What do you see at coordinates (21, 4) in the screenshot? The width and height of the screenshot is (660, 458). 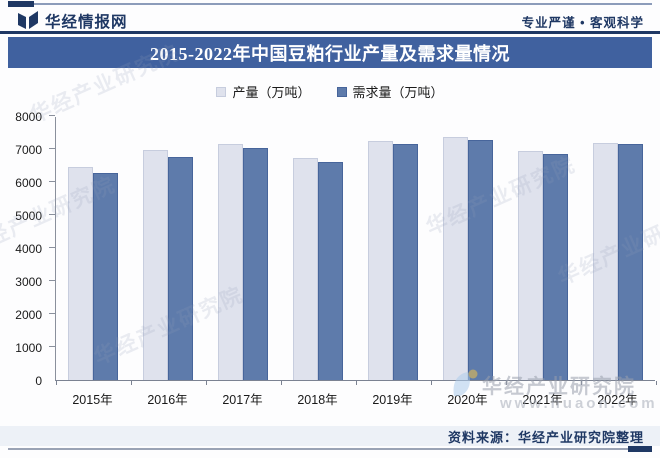 I see `top-accent-block` at bounding box center [21, 4].